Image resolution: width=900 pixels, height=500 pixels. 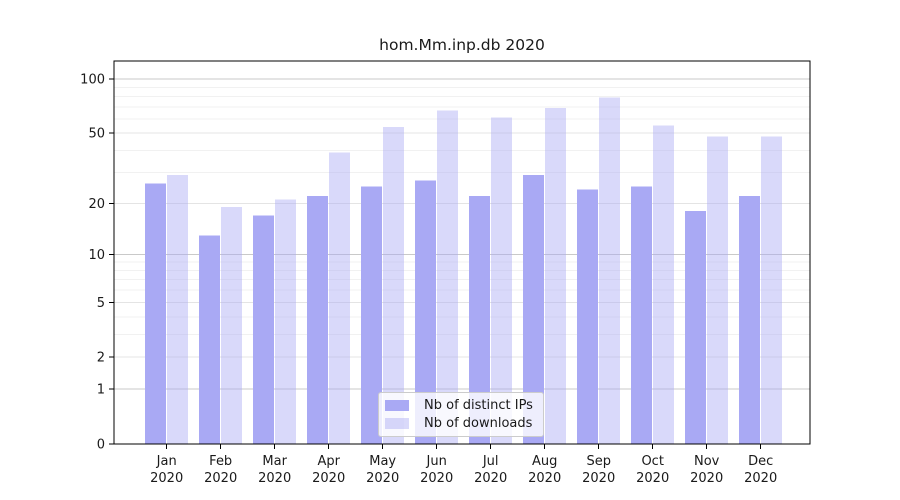 I want to click on bar-downloads-Feb, so click(x=232, y=325).